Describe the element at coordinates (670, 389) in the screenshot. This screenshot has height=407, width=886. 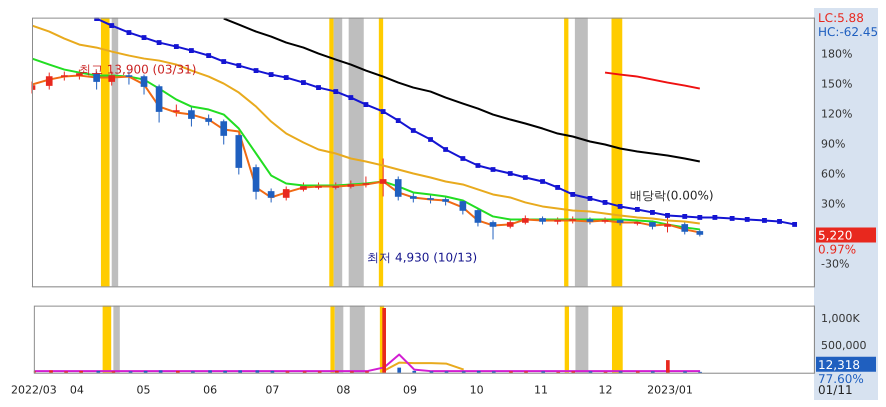
I see `x-tick-label: 2023/01` at that location.